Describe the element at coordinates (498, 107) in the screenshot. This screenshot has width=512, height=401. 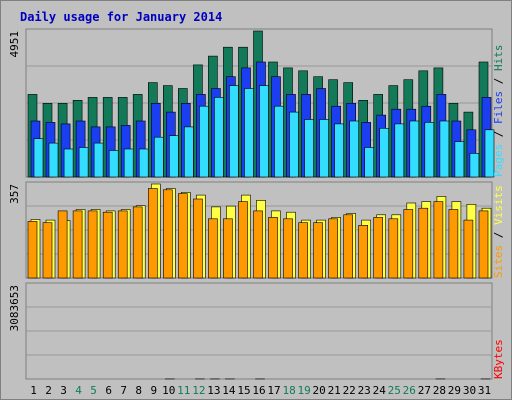
I see `legend-files: Files` at that location.